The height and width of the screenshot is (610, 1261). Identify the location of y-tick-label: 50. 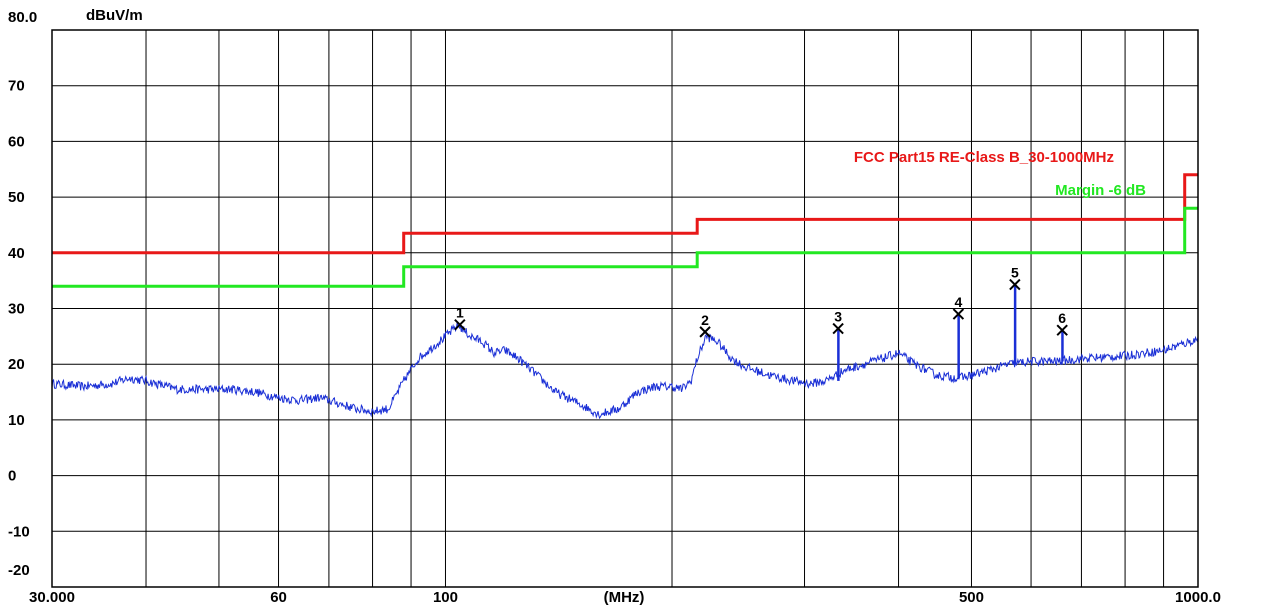
(16, 197).